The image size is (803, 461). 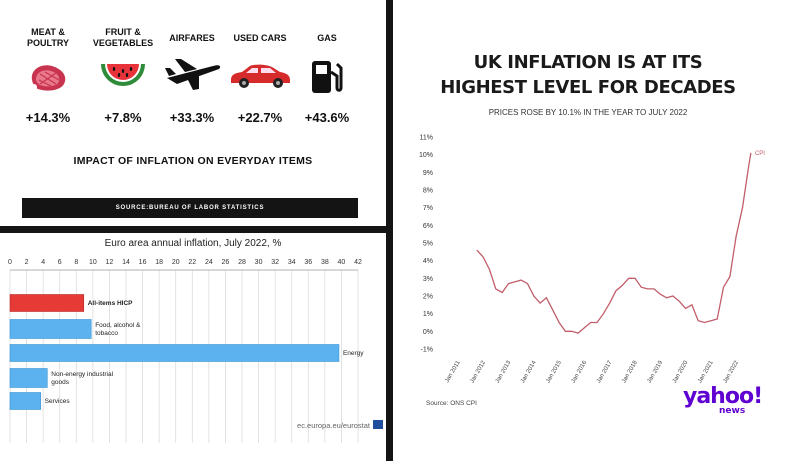 What do you see at coordinates (428, 332) in the screenshot?
I see `y-tick-label: 0%` at bounding box center [428, 332].